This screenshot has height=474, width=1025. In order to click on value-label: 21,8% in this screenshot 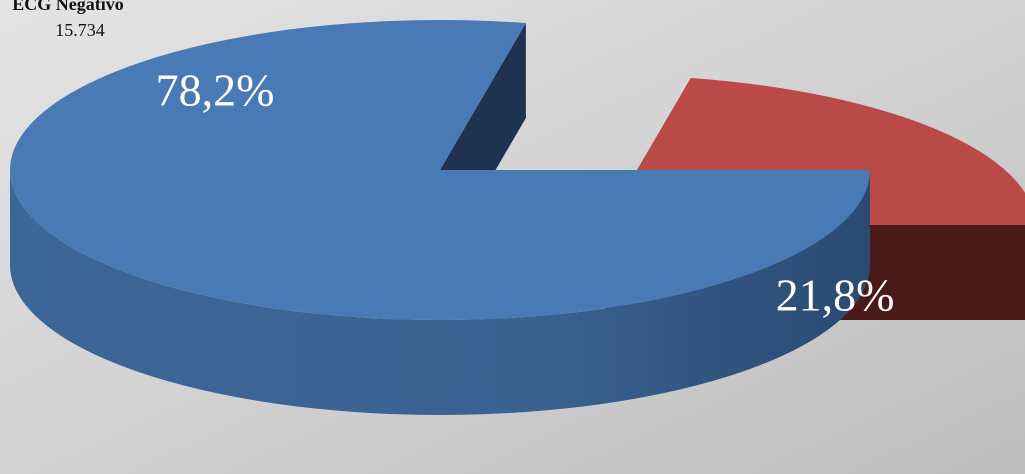, I will do `click(835, 295)`.